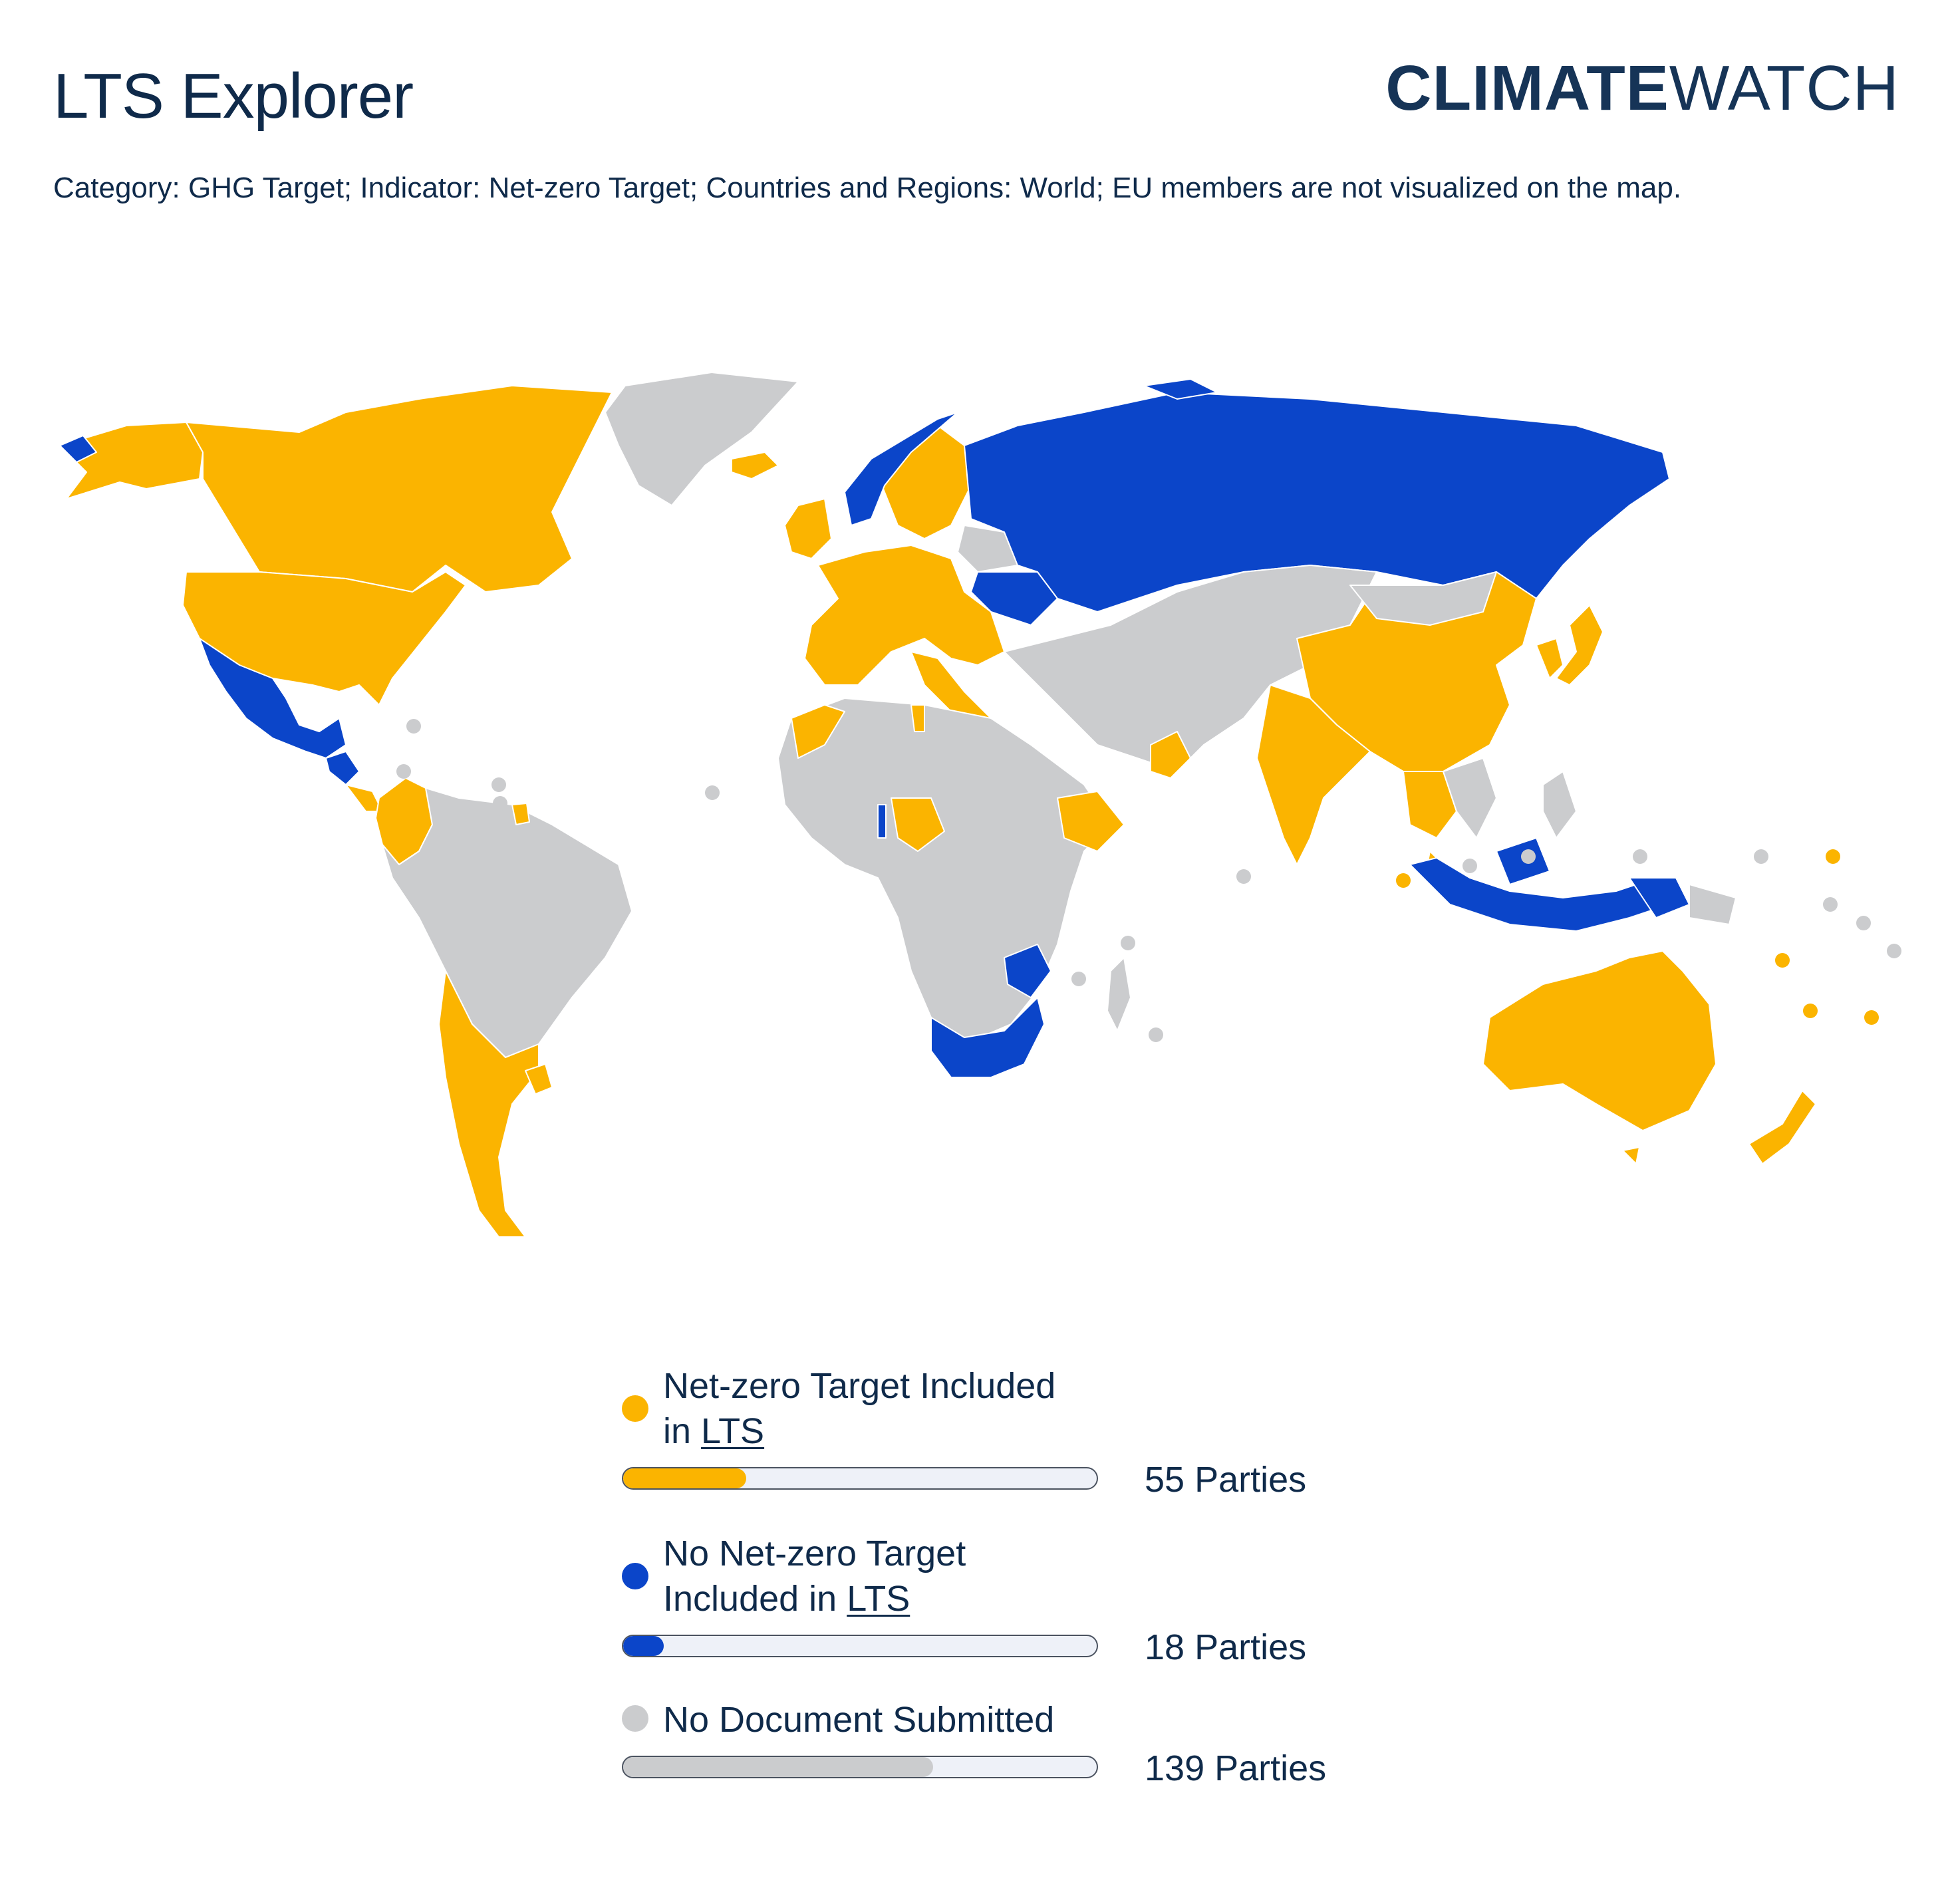  Describe the element at coordinates (808, 528) in the screenshot. I see `country-uk-ireland` at that location.